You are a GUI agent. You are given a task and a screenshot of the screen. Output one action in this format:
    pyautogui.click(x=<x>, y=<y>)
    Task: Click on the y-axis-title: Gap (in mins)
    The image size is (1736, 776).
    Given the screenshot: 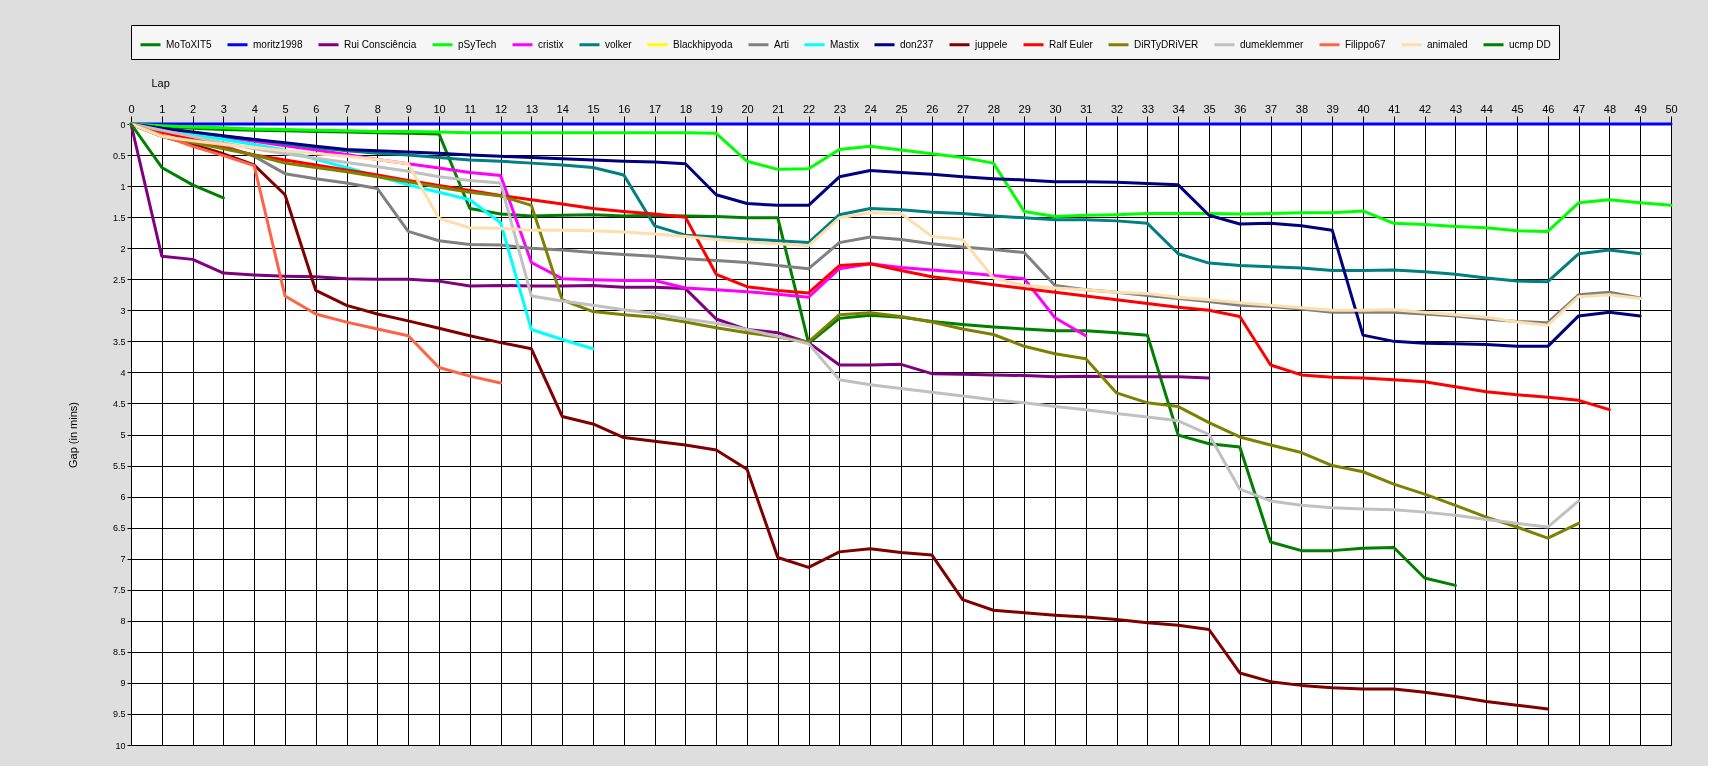 What is the action you would take?
    pyautogui.click(x=72, y=435)
    